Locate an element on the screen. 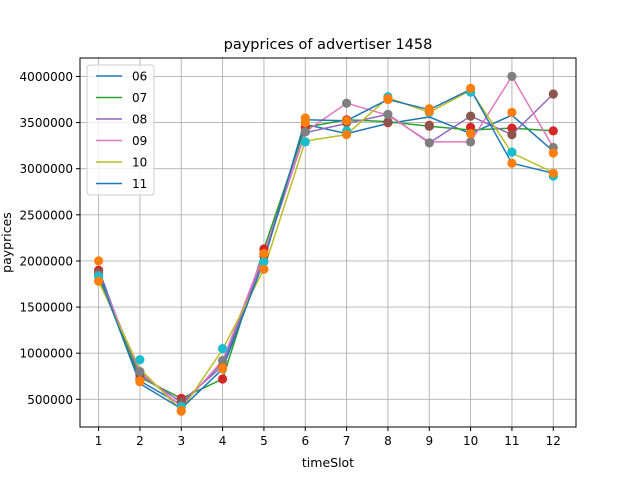  legend-label-07: 07 is located at coordinates (139, 98).